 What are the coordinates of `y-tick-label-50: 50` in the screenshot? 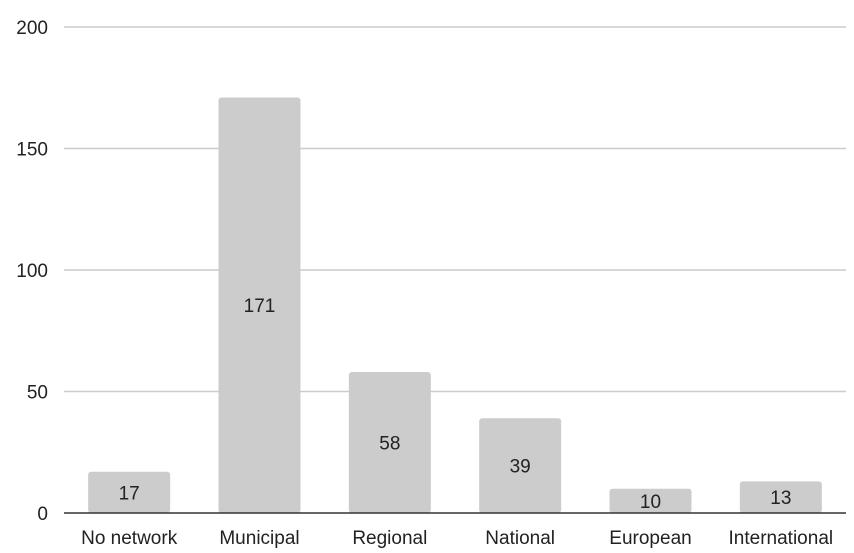 It's located at (37, 393).